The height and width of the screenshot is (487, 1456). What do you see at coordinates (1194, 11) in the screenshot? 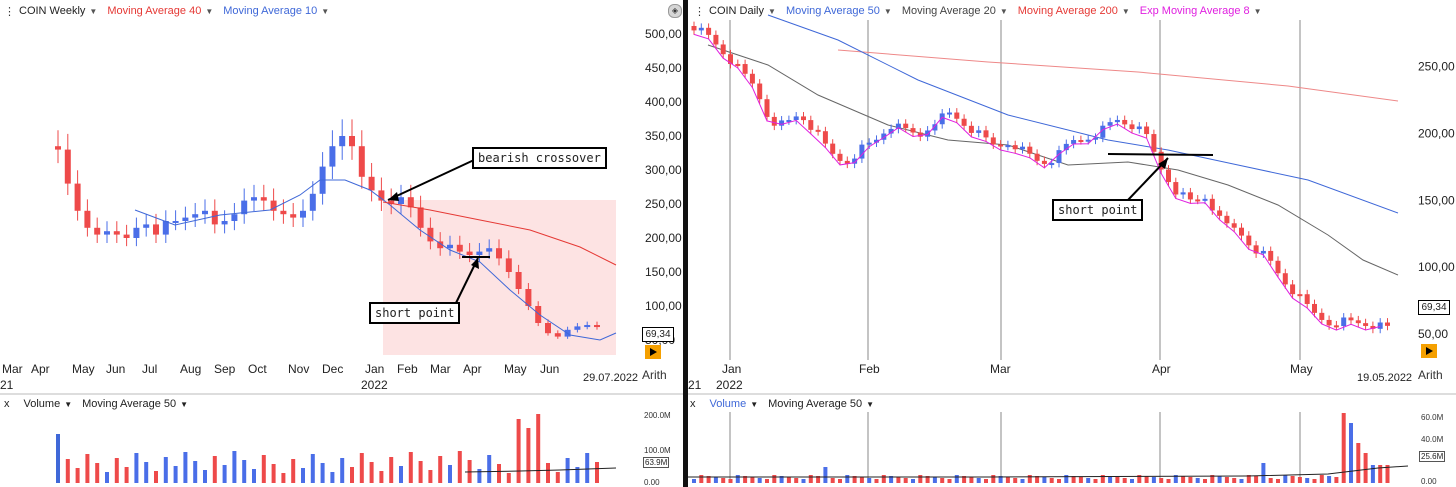
I see `daily-ema8-label: Exp Moving Average 8` at bounding box center [1194, 11].